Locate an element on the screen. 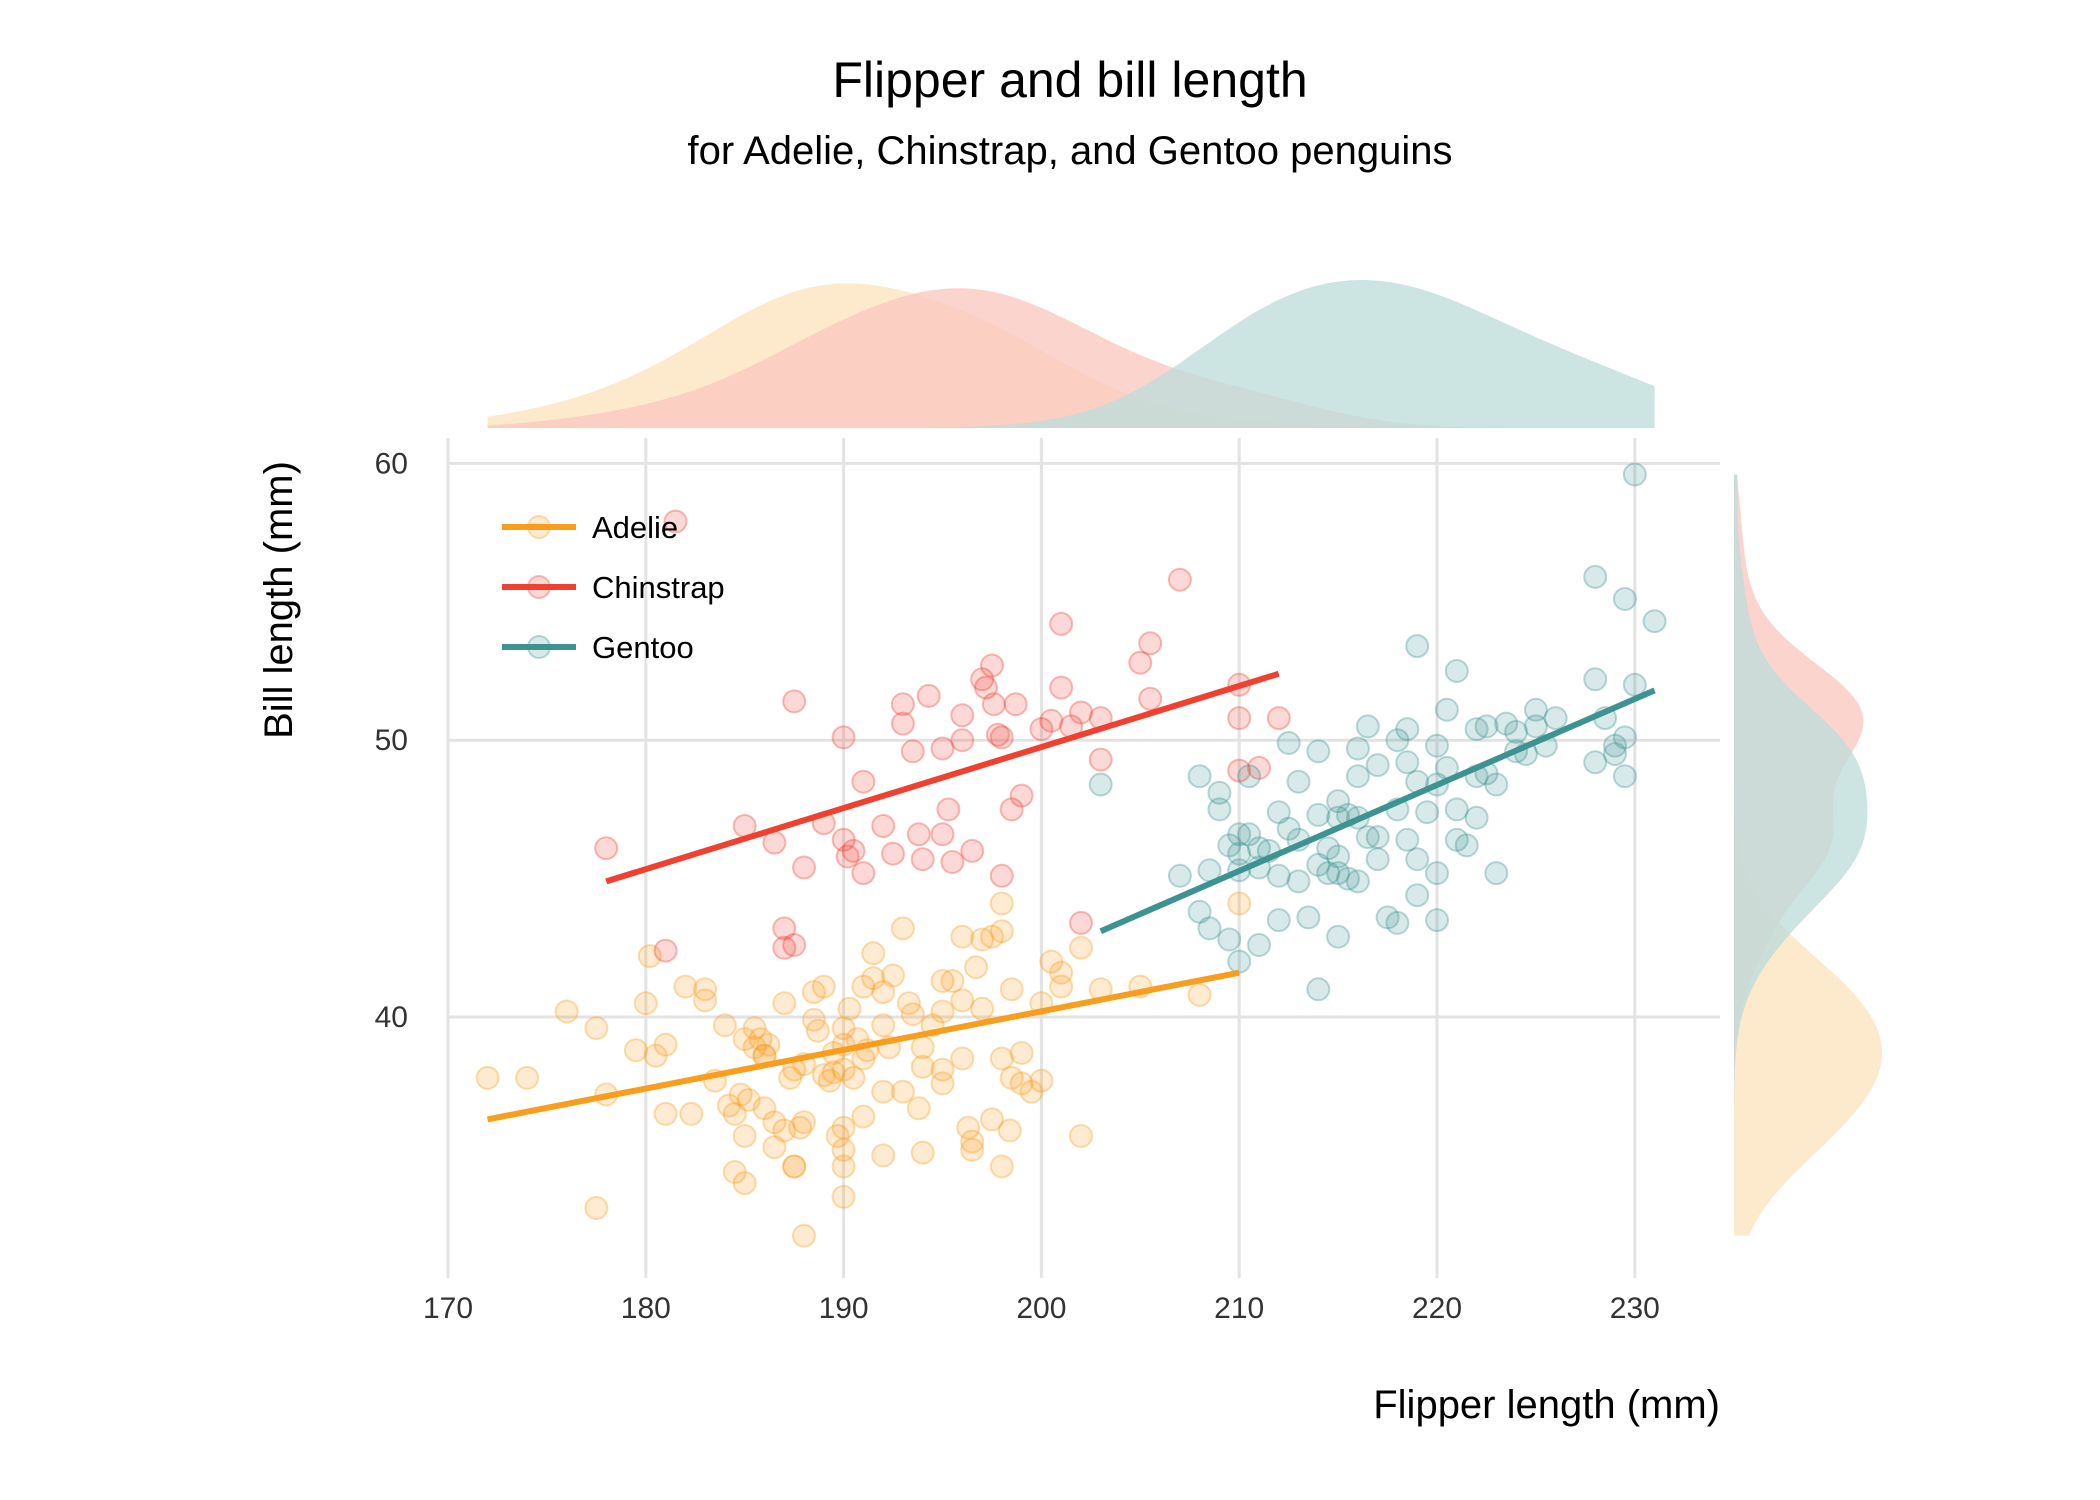 Image resolution: width=2100 pixels, height=1500 pixels. x-tick-label: 210 is located at coordinates (1239, 1308).